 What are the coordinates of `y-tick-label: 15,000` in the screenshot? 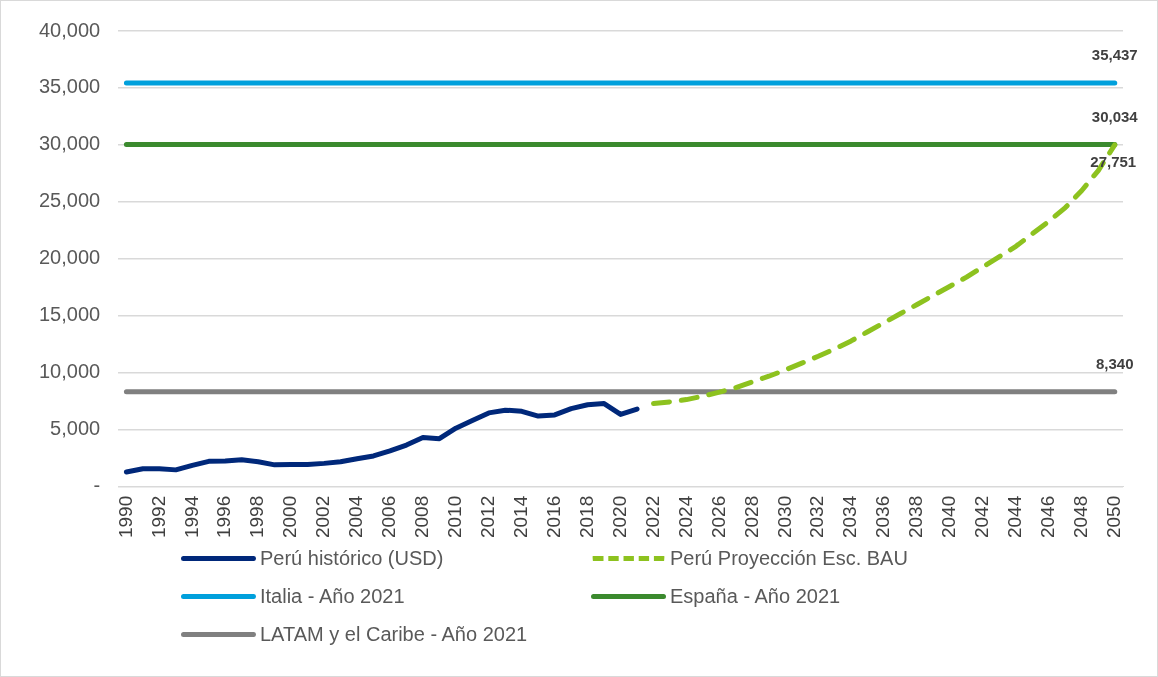 It's located at (70, 314).